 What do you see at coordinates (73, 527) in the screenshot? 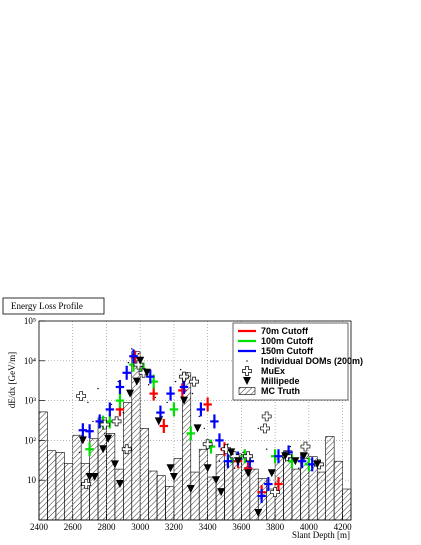
I see `x-tick-label: 2600` at bounding box center [73, 527].